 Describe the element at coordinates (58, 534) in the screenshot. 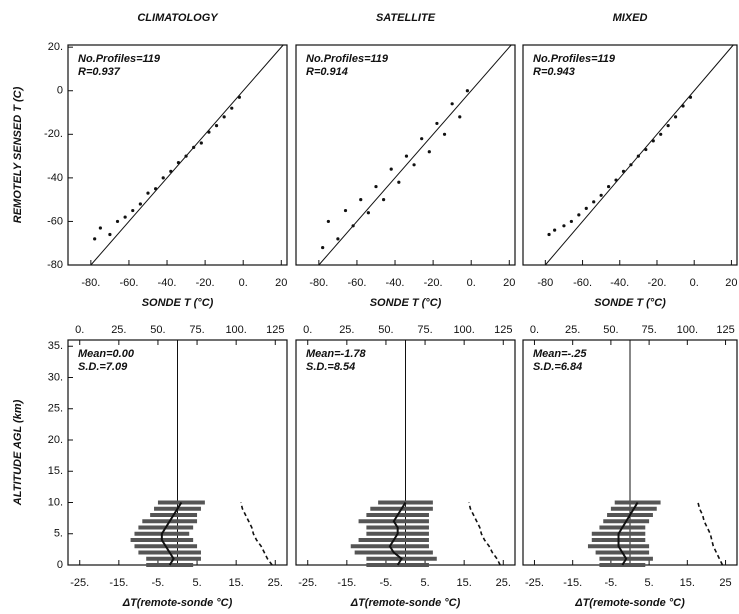

I see `y-tick-label: 5.` at that location.